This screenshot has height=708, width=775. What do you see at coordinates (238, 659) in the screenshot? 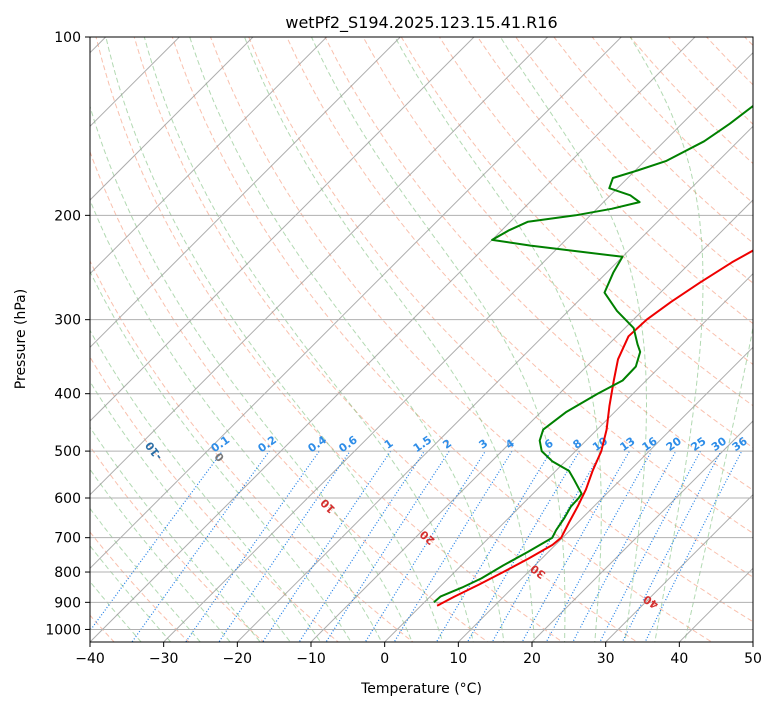
I see `x-tick-label: −20` at bounding box center [238, 659].